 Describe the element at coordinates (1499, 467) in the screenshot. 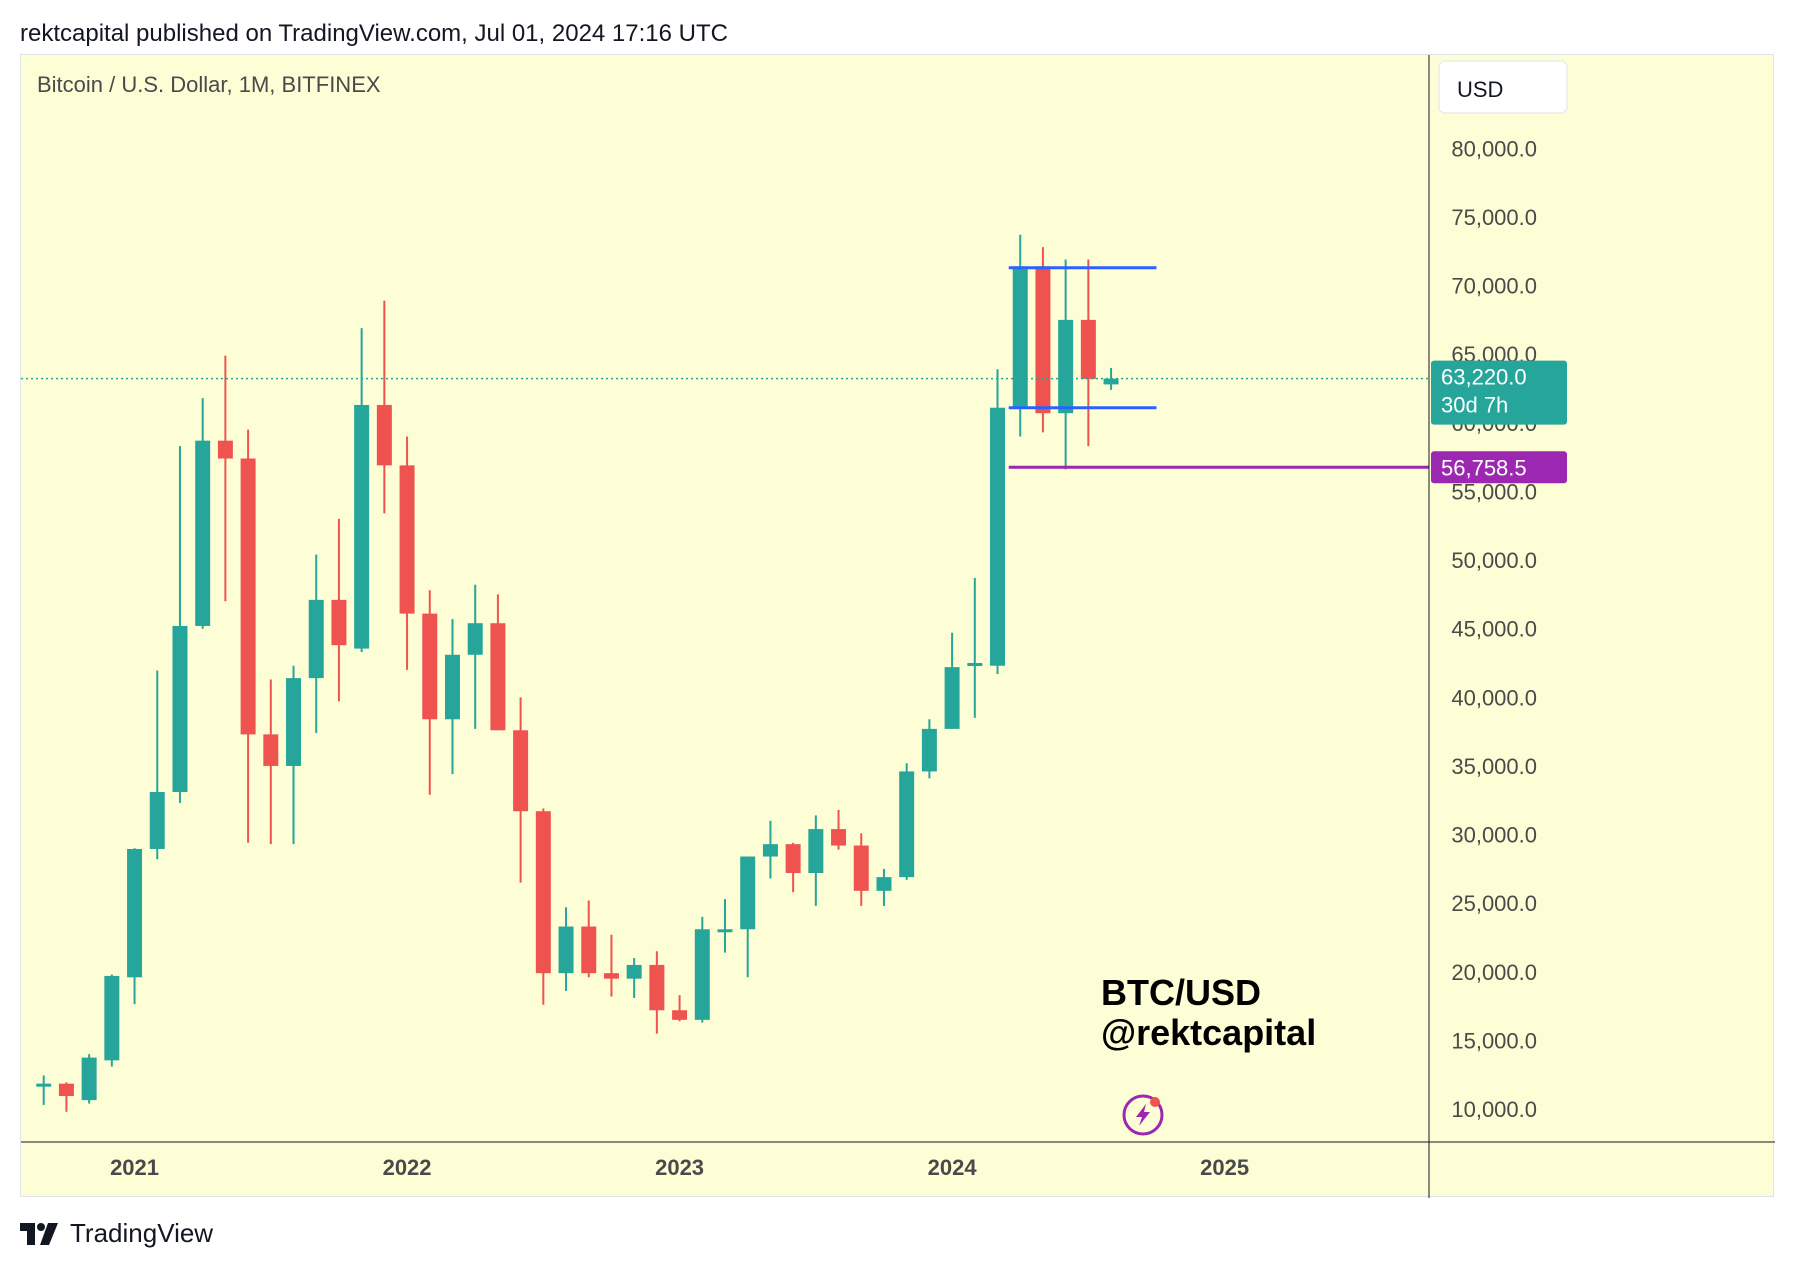

I see `support-price-badge` at that location.